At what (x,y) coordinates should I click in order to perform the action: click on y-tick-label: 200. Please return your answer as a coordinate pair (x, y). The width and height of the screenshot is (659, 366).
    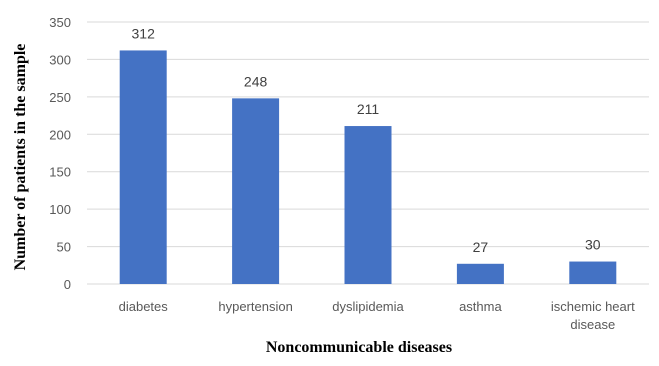
    Looking at the image, I should click on (60, 134).